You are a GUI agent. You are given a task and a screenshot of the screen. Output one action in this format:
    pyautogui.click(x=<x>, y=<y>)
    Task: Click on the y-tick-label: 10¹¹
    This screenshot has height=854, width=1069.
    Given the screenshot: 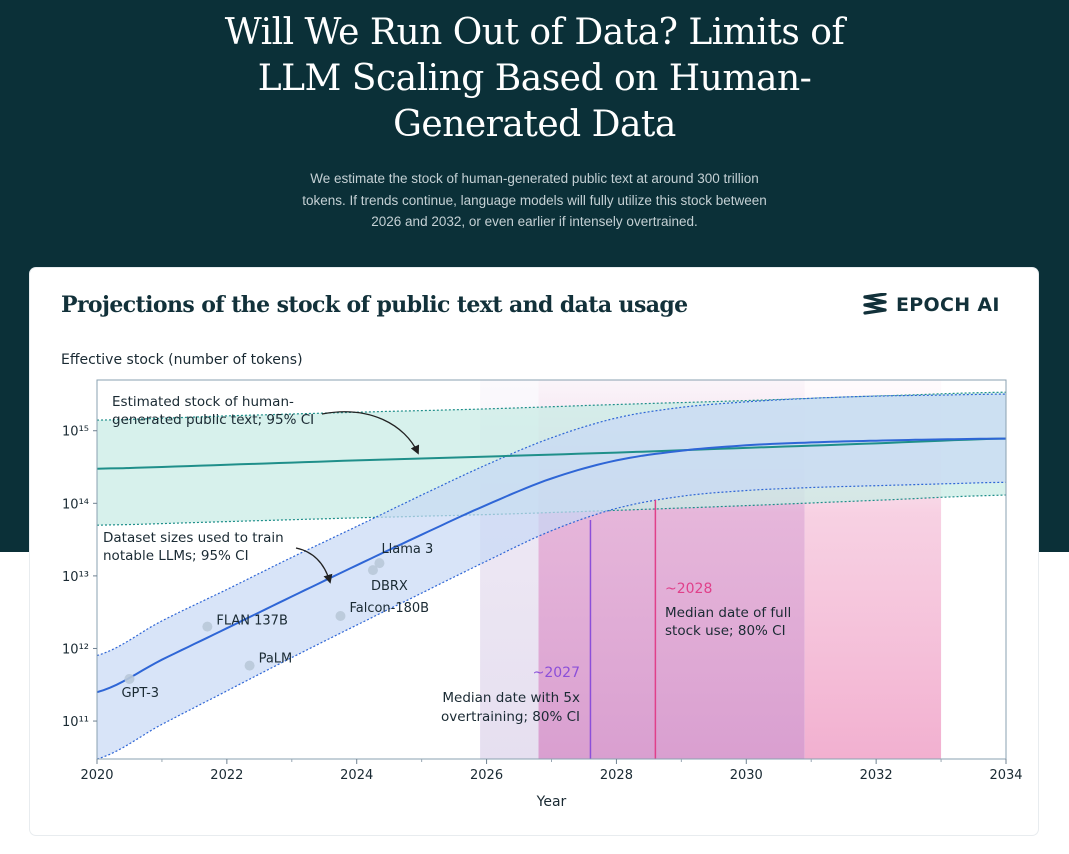 What is the action you would take?
    pyautogui.click(x=75, y=722)
    